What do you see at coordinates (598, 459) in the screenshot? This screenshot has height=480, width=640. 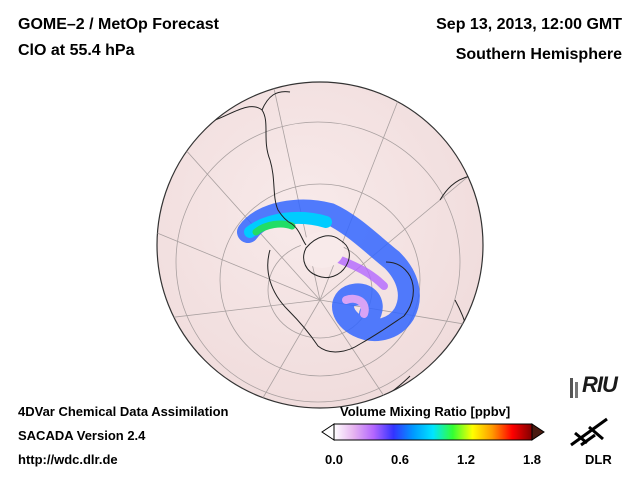 I see `dlr-logo-text: DLR` at bounding box center [598, 459].